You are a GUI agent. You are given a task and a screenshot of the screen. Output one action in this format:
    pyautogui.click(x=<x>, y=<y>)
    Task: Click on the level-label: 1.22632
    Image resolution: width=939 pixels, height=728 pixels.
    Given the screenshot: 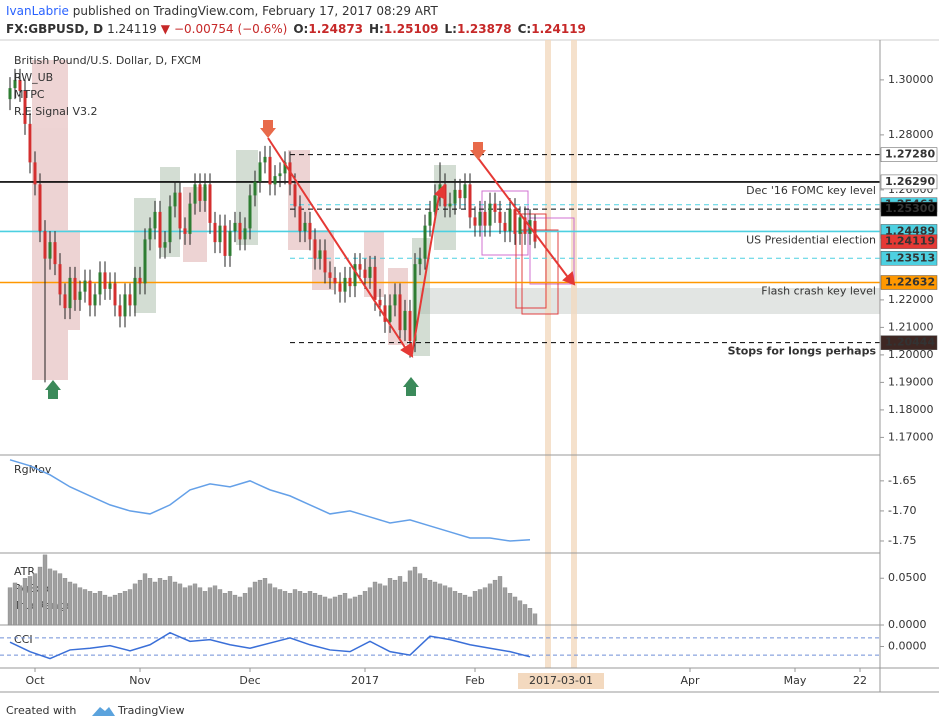 What is the action you would take?
    pyautogui.click(x=910, y=282)
    